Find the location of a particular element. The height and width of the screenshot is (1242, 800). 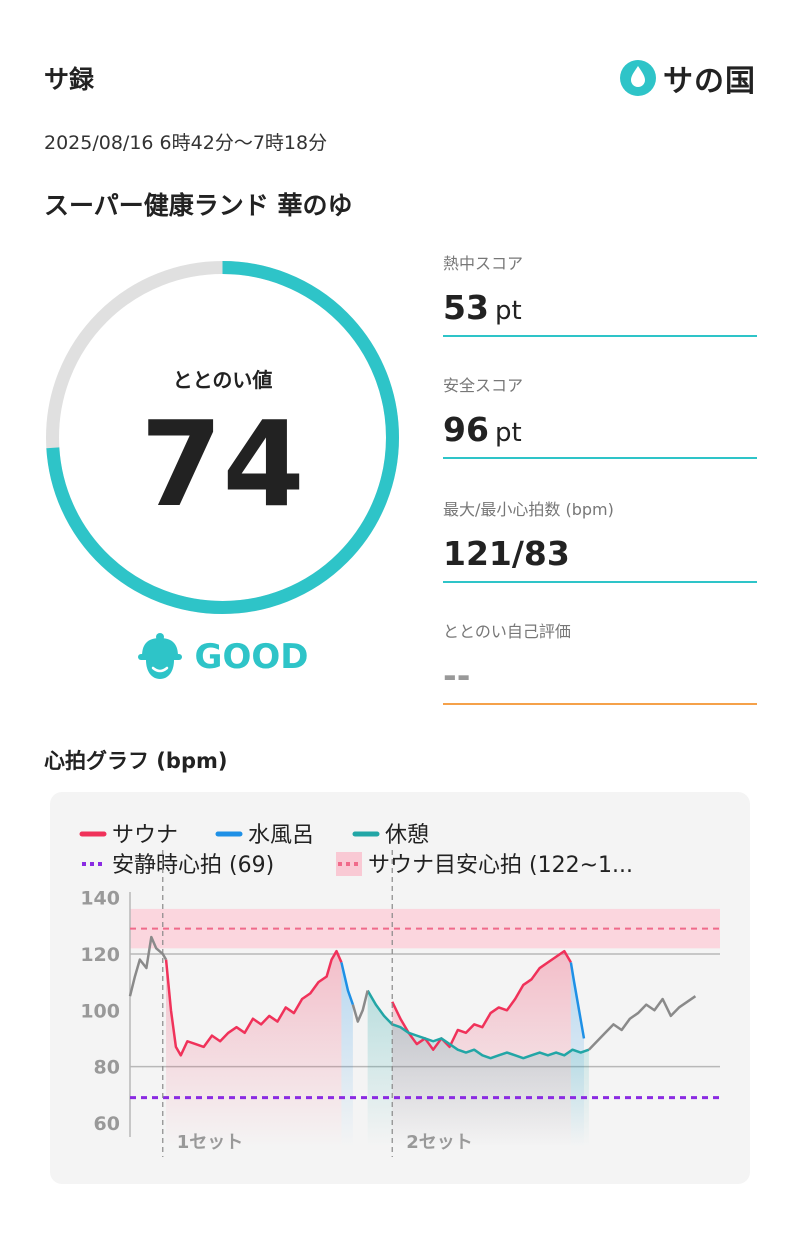

metric-label: 最大/最小心拍数 (bpm) is located at coordinates (528, 509).